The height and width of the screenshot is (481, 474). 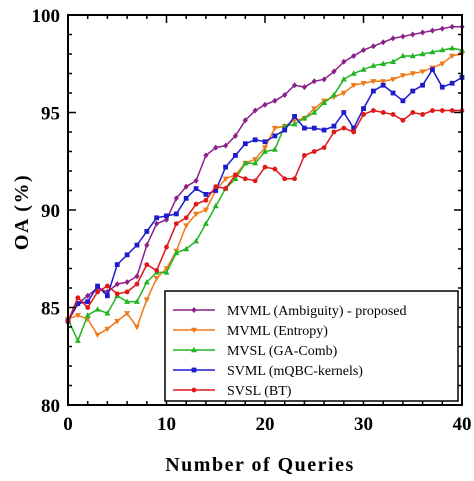 What do you see at coordinates (282, 351) in the screenshot?
I see `legend-label: MVSL (GA-Comb)` at bounding box center [282, 351].